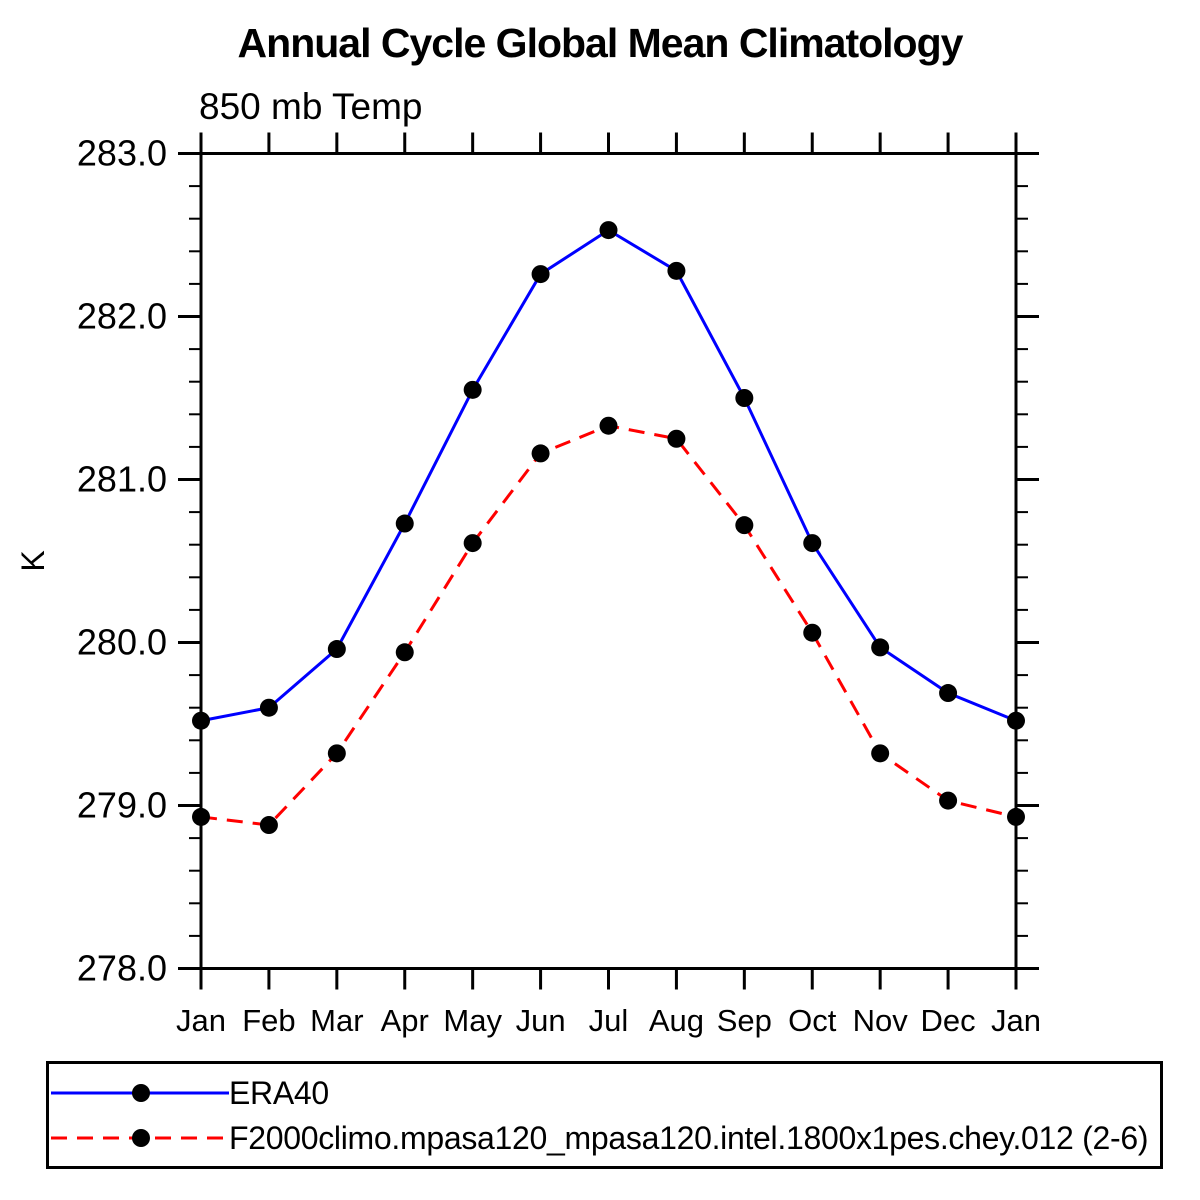  What do you see at coordinates (541, 1020) in the screenshot?
I see `x-tick-label: Jun` at bounding box center [541, 1020].